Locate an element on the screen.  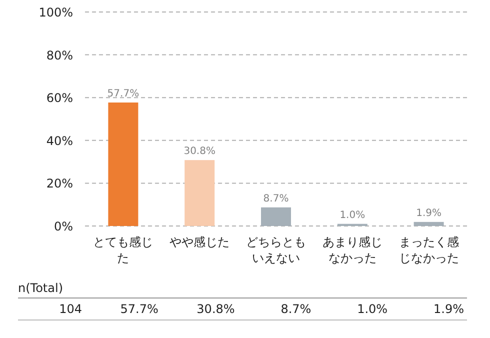
y-tick-label: 0% is located at coordinates (63, 227).